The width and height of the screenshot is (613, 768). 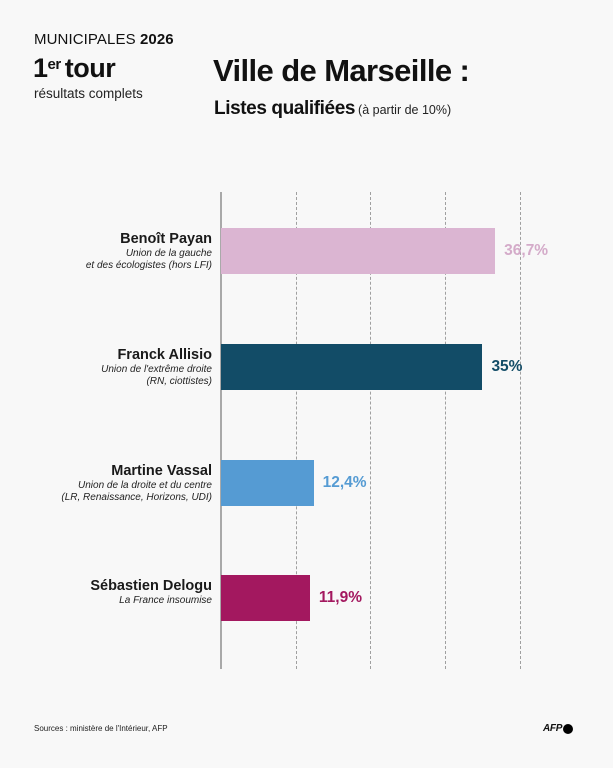 What do you see at coordinates (40, 68) in the screenshot?
I see `round-number: 1` at bounding box center [40, 68].